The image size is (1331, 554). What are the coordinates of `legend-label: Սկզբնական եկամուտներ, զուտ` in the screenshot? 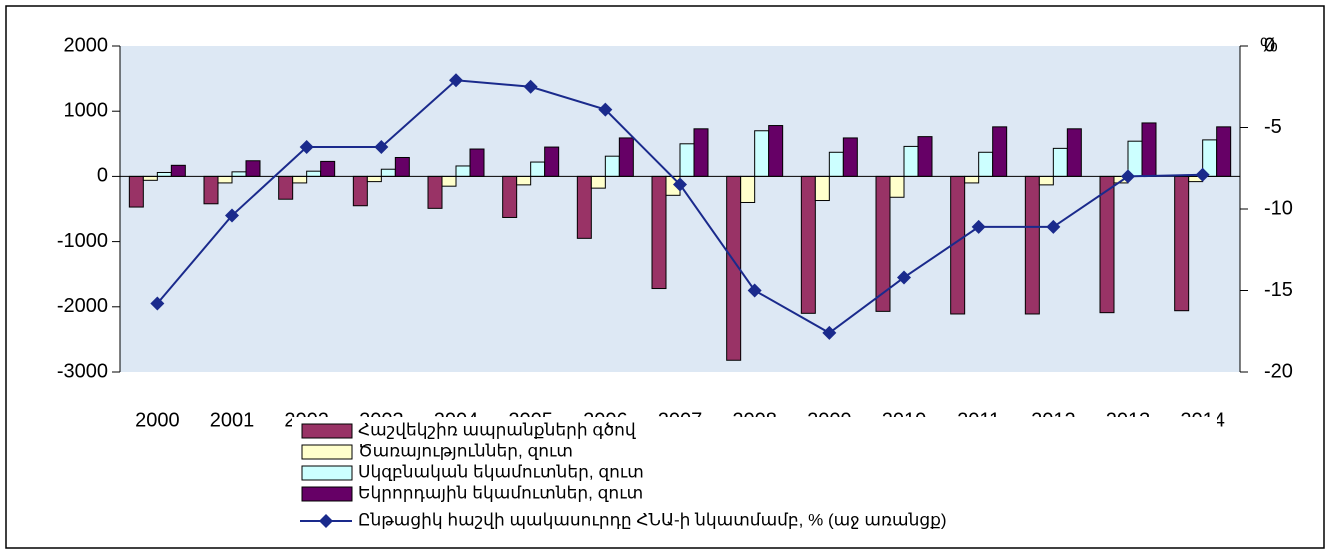 It's located at (501, 471).